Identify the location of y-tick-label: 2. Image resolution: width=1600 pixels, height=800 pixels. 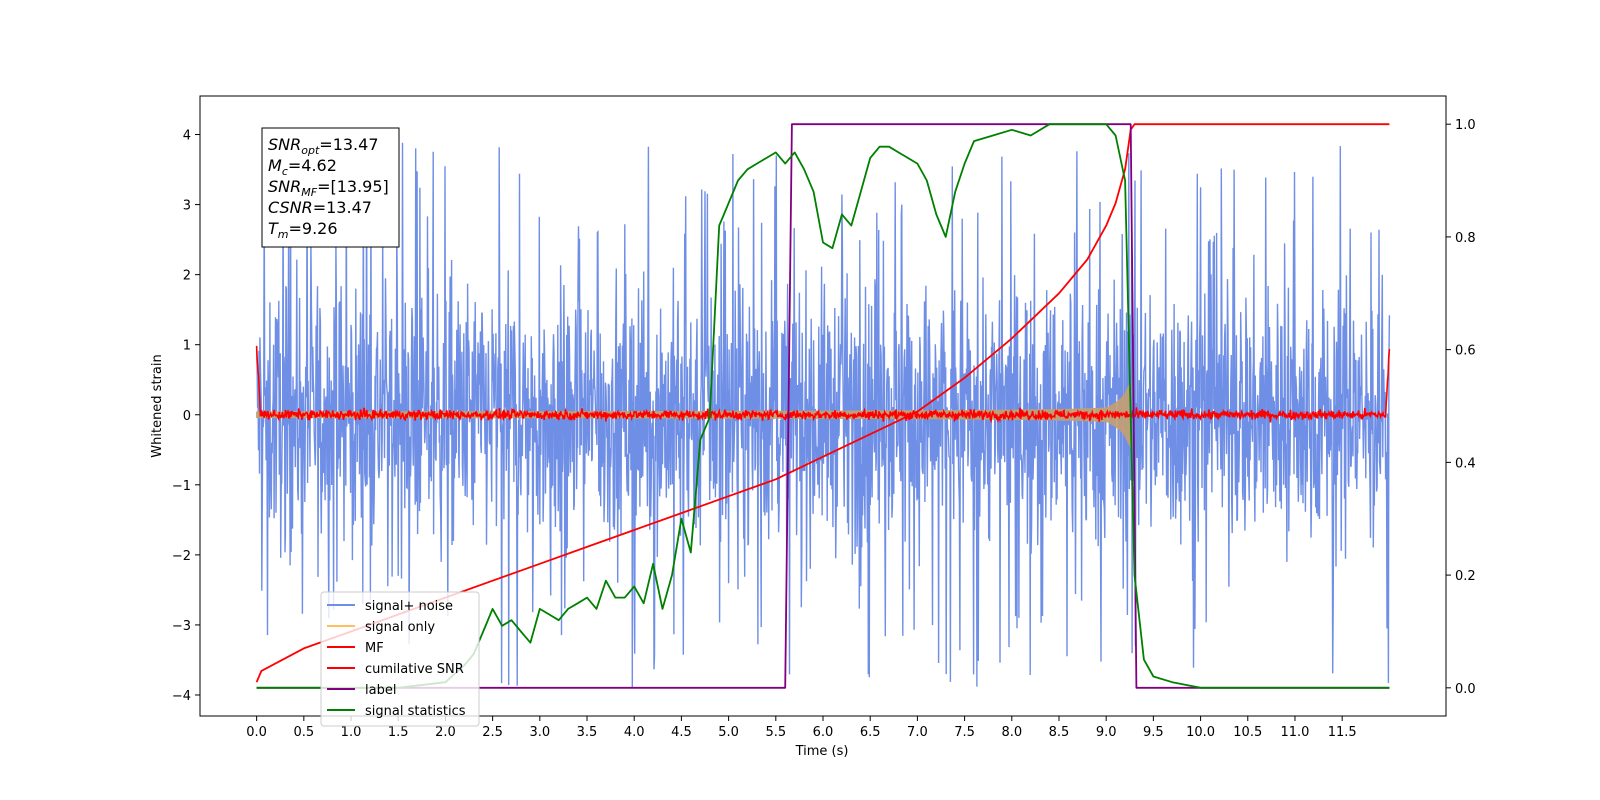
(187, 276).